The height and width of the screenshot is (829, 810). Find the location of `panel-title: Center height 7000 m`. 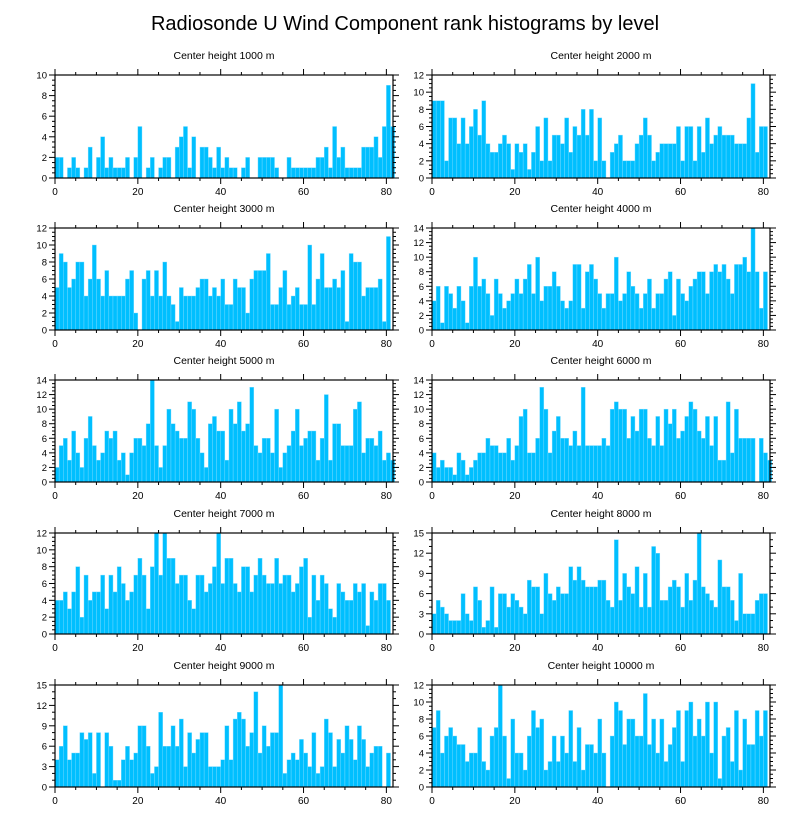

panel-title: Center height 7000 m is located at coordinates (224, 514).